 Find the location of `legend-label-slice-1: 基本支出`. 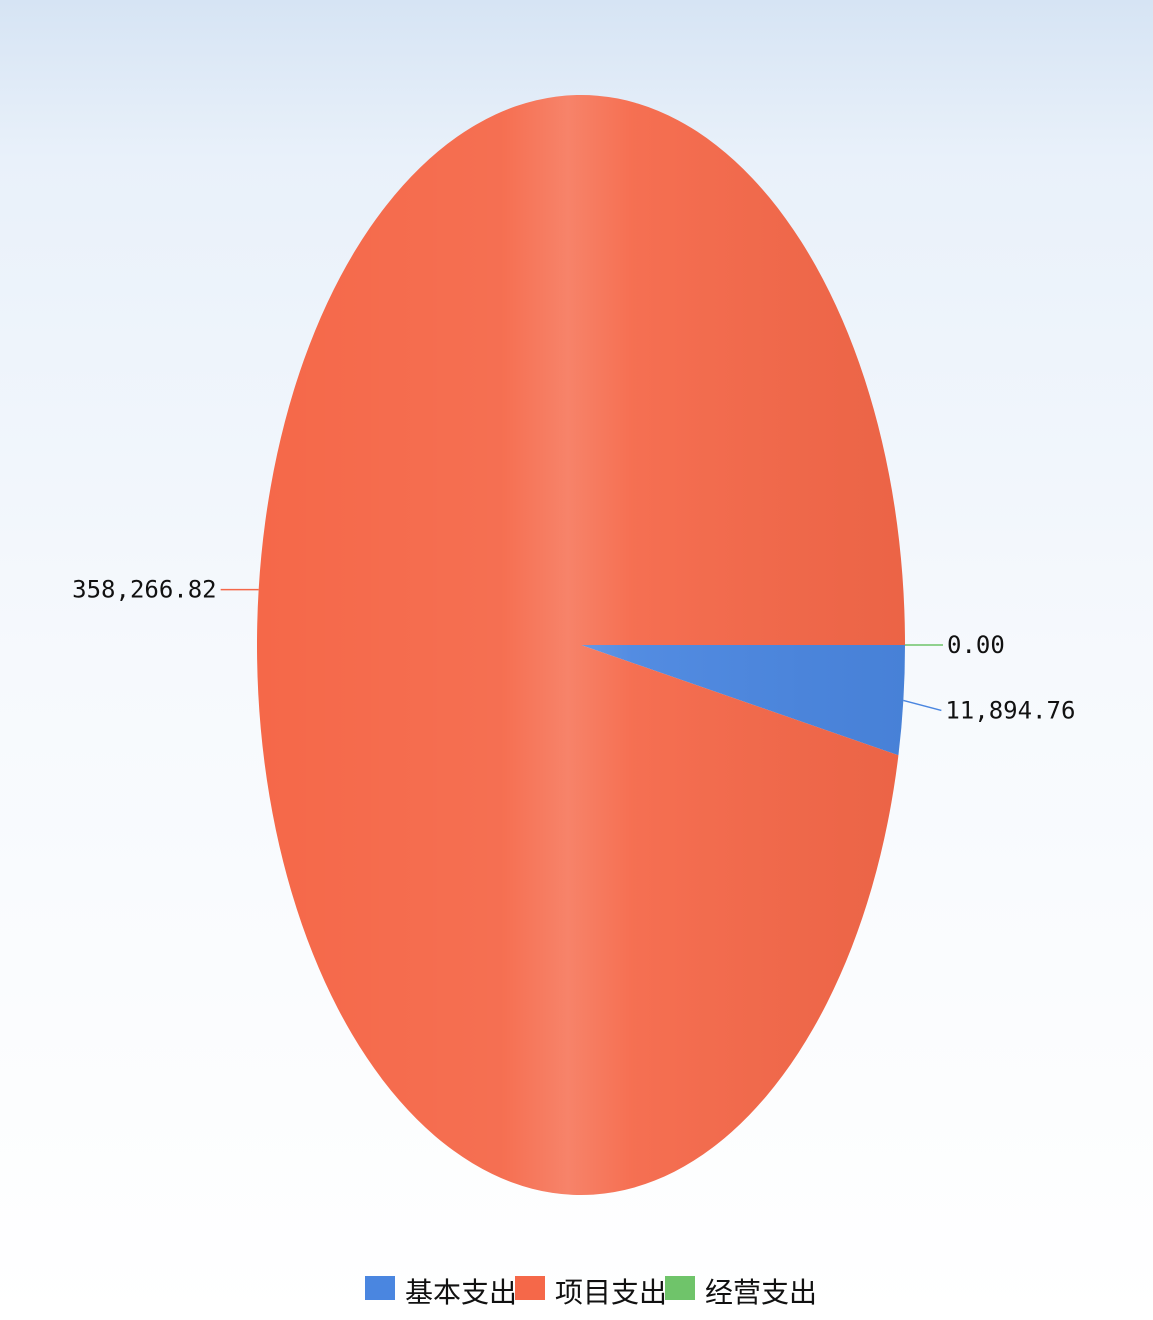

legend-label-slice-1: 基本支出 is located at coordinates (461, 1292).